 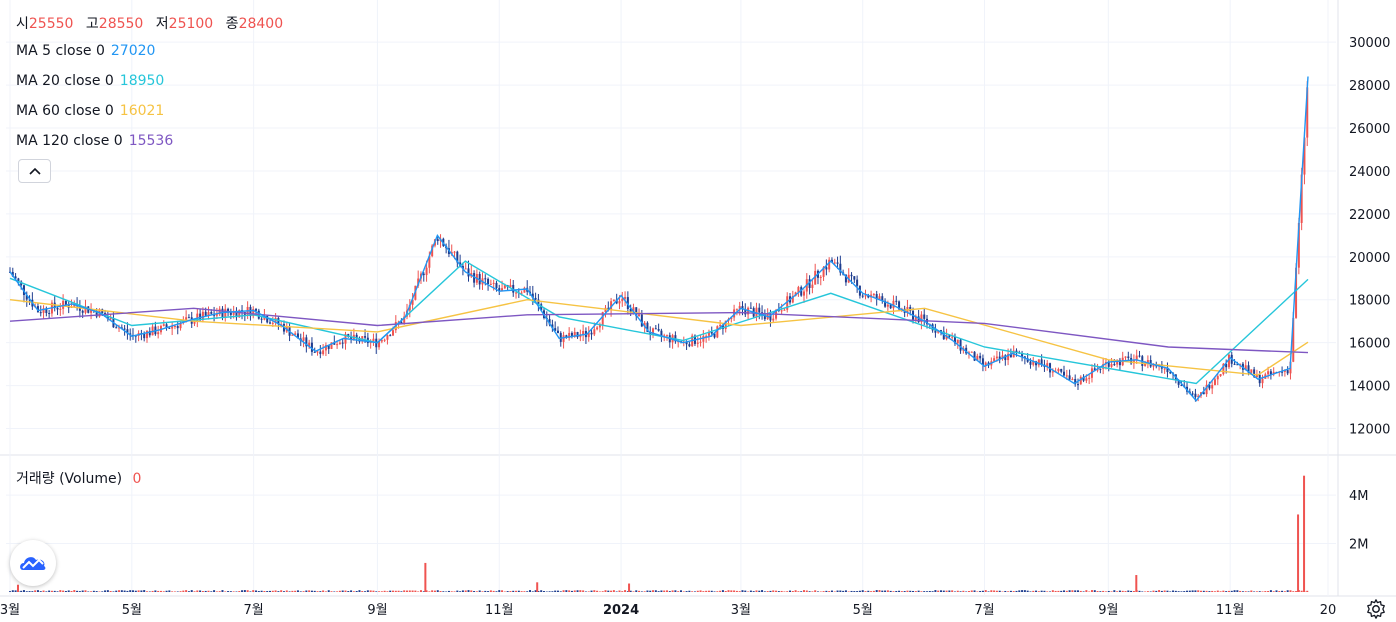 I want to click on ma120-label: MA 120 close 0, so click(x=69, y=141).